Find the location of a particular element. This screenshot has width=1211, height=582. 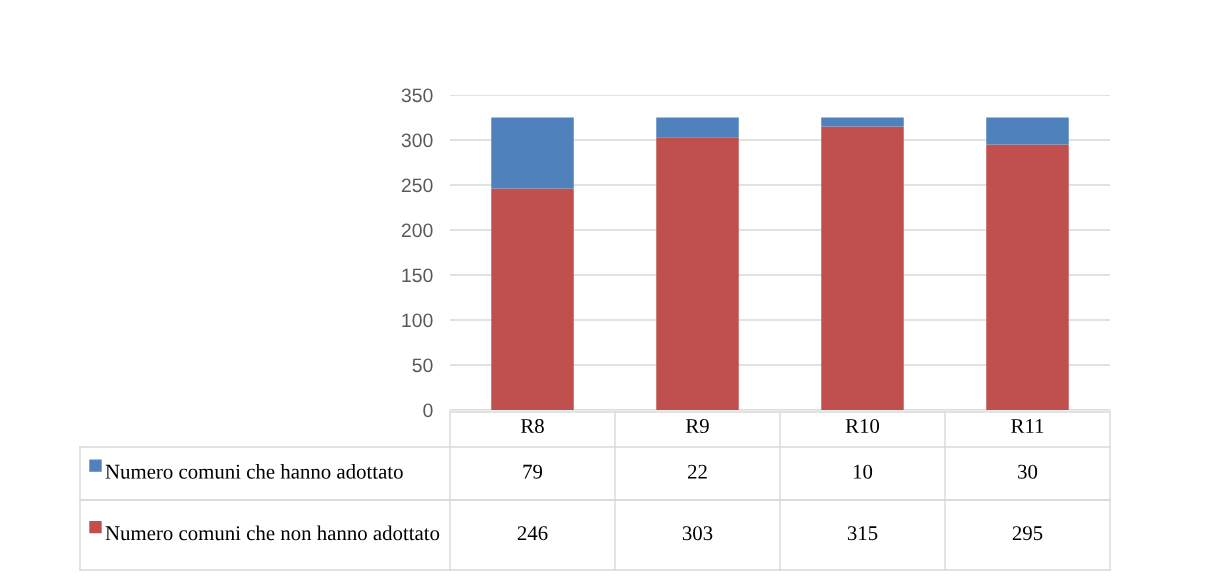

x-tick-label: R10 is located at coordinates (862, 425).